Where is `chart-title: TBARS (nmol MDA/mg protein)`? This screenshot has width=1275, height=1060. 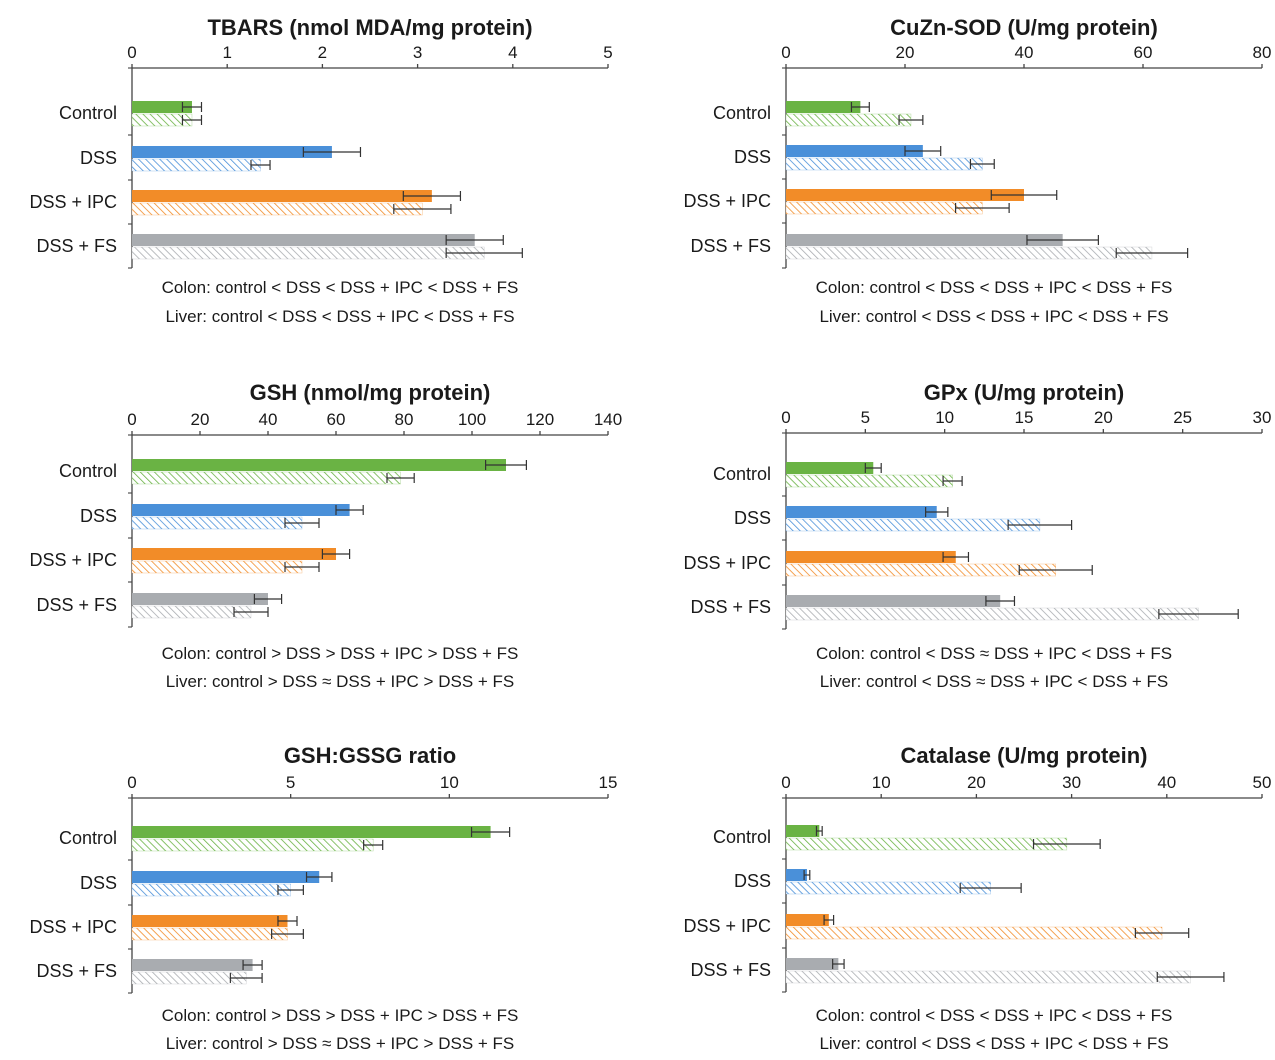 chart-title: TBARS (nmol MDA/mg protein) is located at coordinates (369, 27).